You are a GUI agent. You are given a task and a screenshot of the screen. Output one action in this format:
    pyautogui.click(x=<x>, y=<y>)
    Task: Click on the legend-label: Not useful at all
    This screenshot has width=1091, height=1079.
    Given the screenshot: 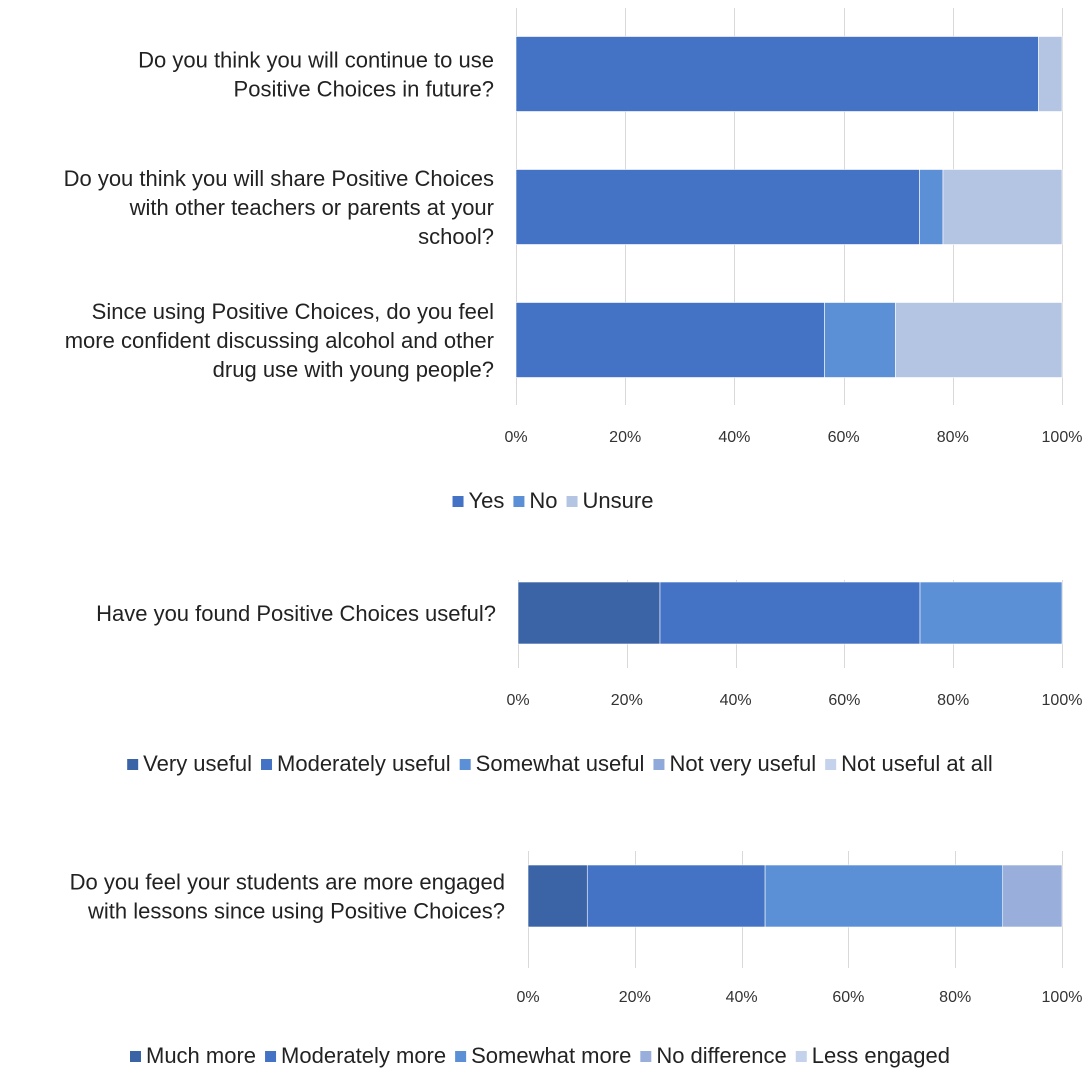 What is the action you would take?
    pyautogui.click(x=917, y=763)
    